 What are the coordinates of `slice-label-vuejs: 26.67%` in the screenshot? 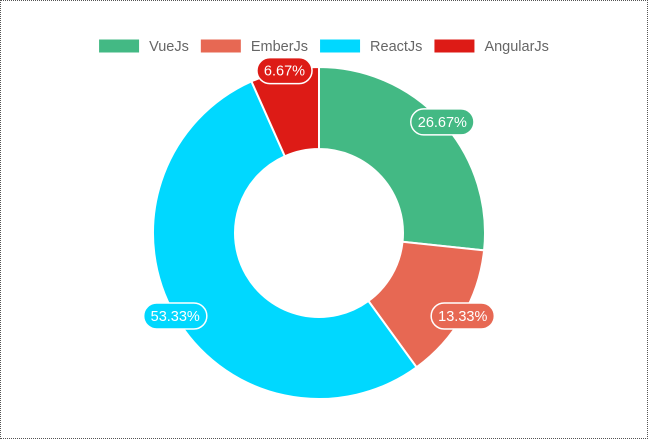 It's located at (442, 122).